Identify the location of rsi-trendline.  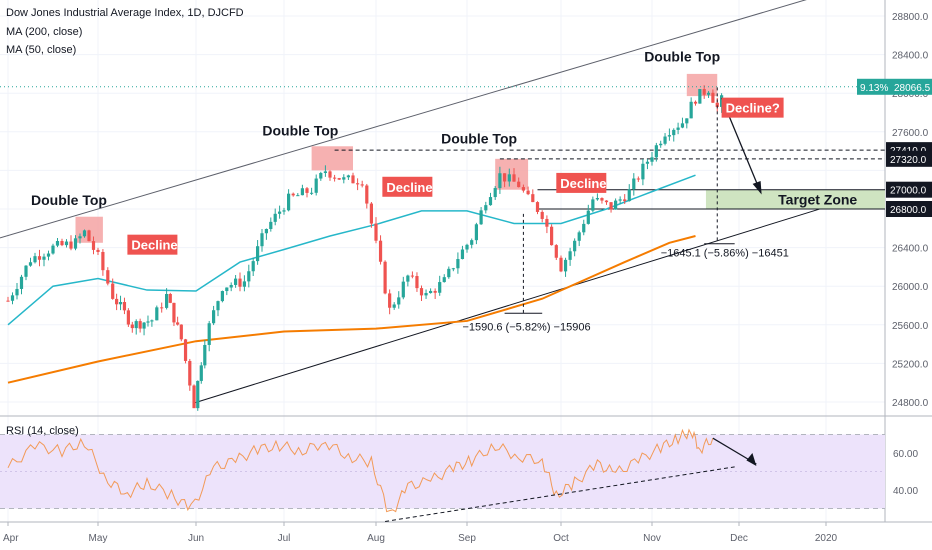
(560, 494).